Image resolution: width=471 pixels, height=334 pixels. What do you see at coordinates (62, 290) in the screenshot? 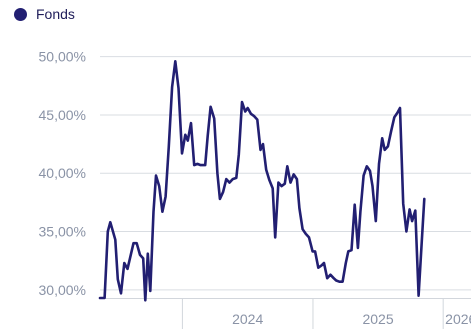
I see `y-tick-label: 30,00%` at bounding box center [62, 290].